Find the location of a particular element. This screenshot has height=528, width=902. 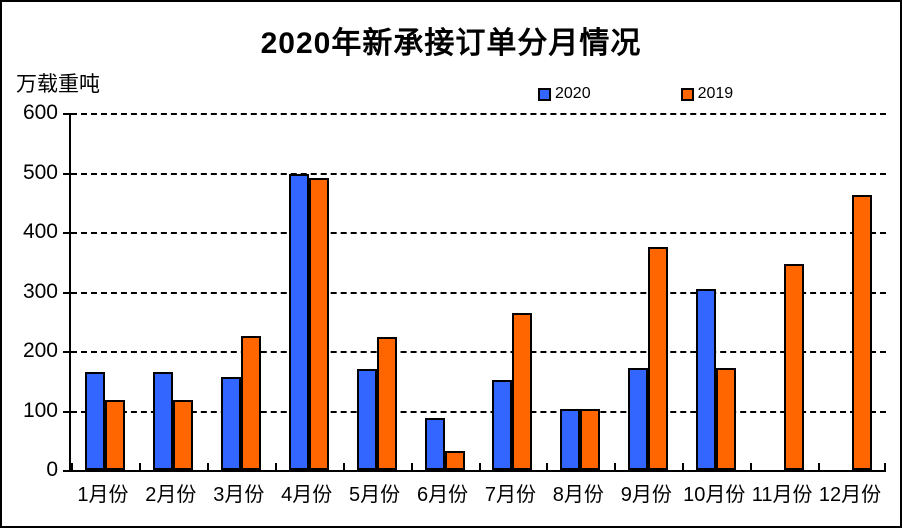

x-tick-label-1月份: 1月份 is located at coordinates (103, 495).